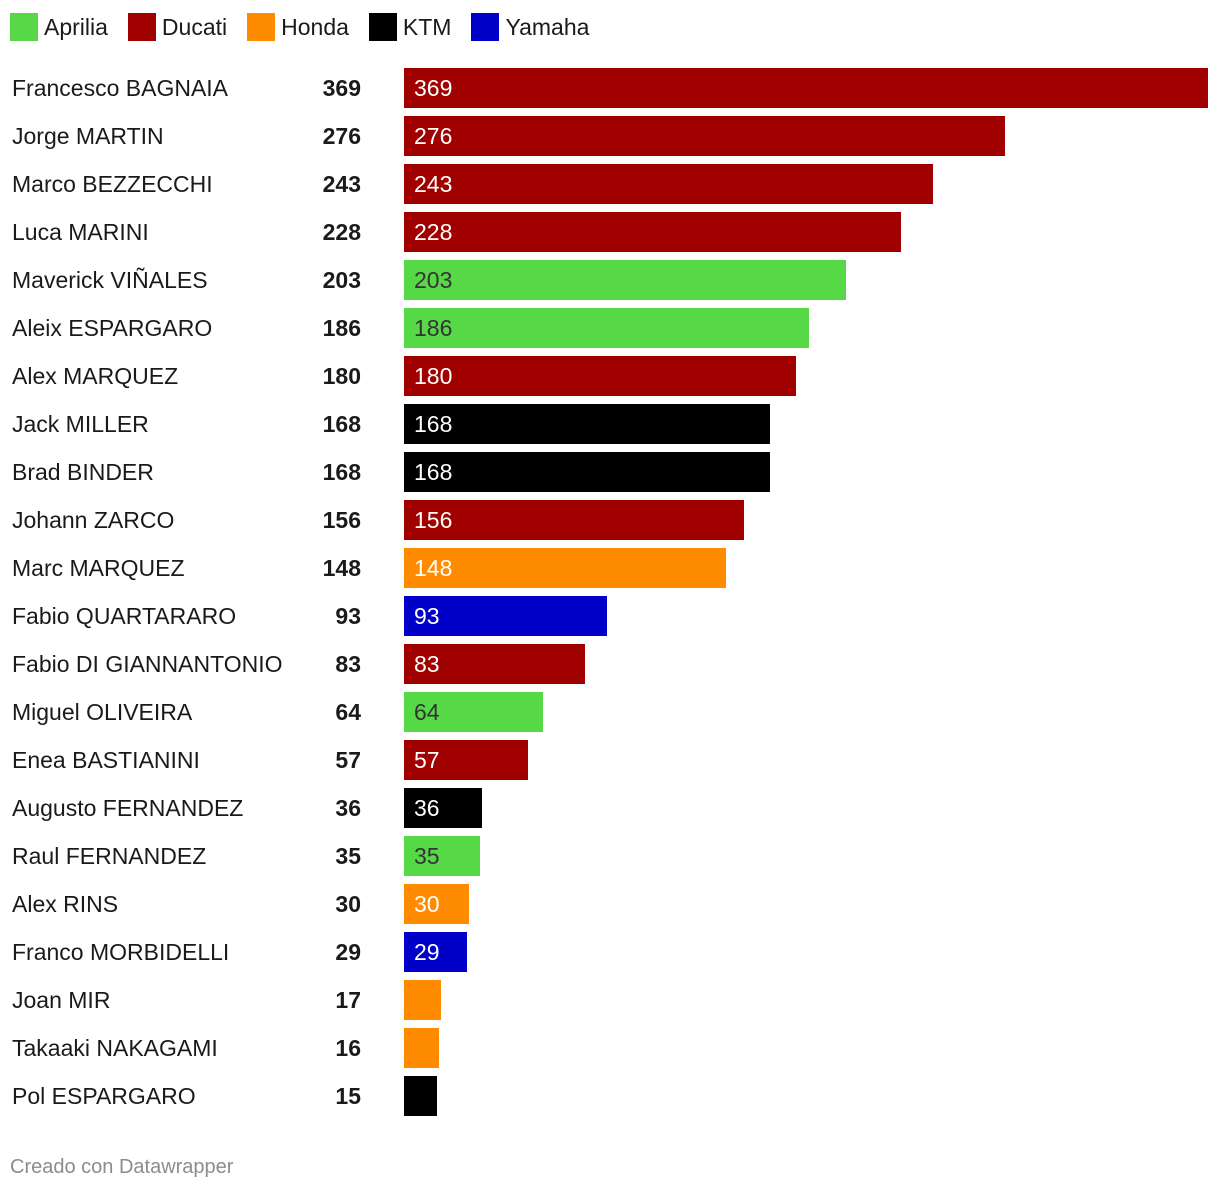 The width and height of the screenshot is (1220, 1194). Describe the element at coordinates (610, 664) in the screenshot. I see `chart-row: Fabio DI GIANNANTONIO 83 83` at that location.